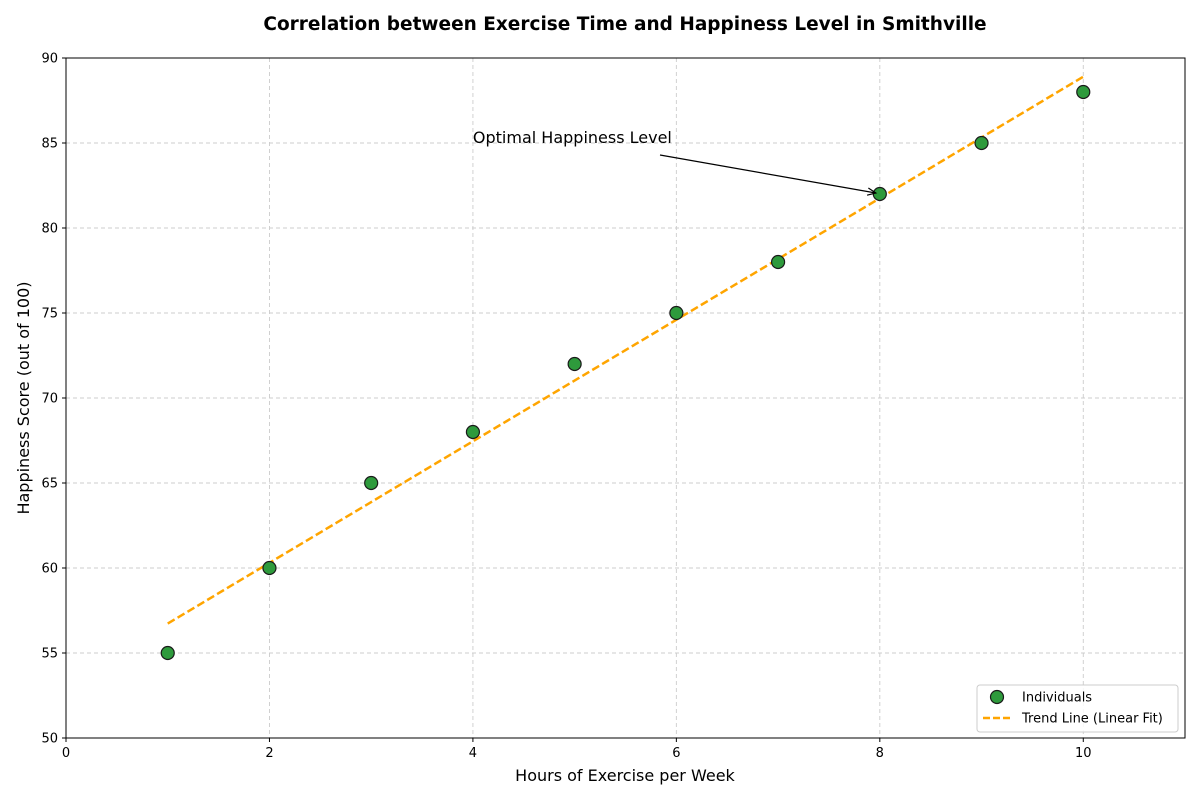 The image size is (1200, 804). I want to click on annotation: Optimal Happiness Level, so click(675, 162).